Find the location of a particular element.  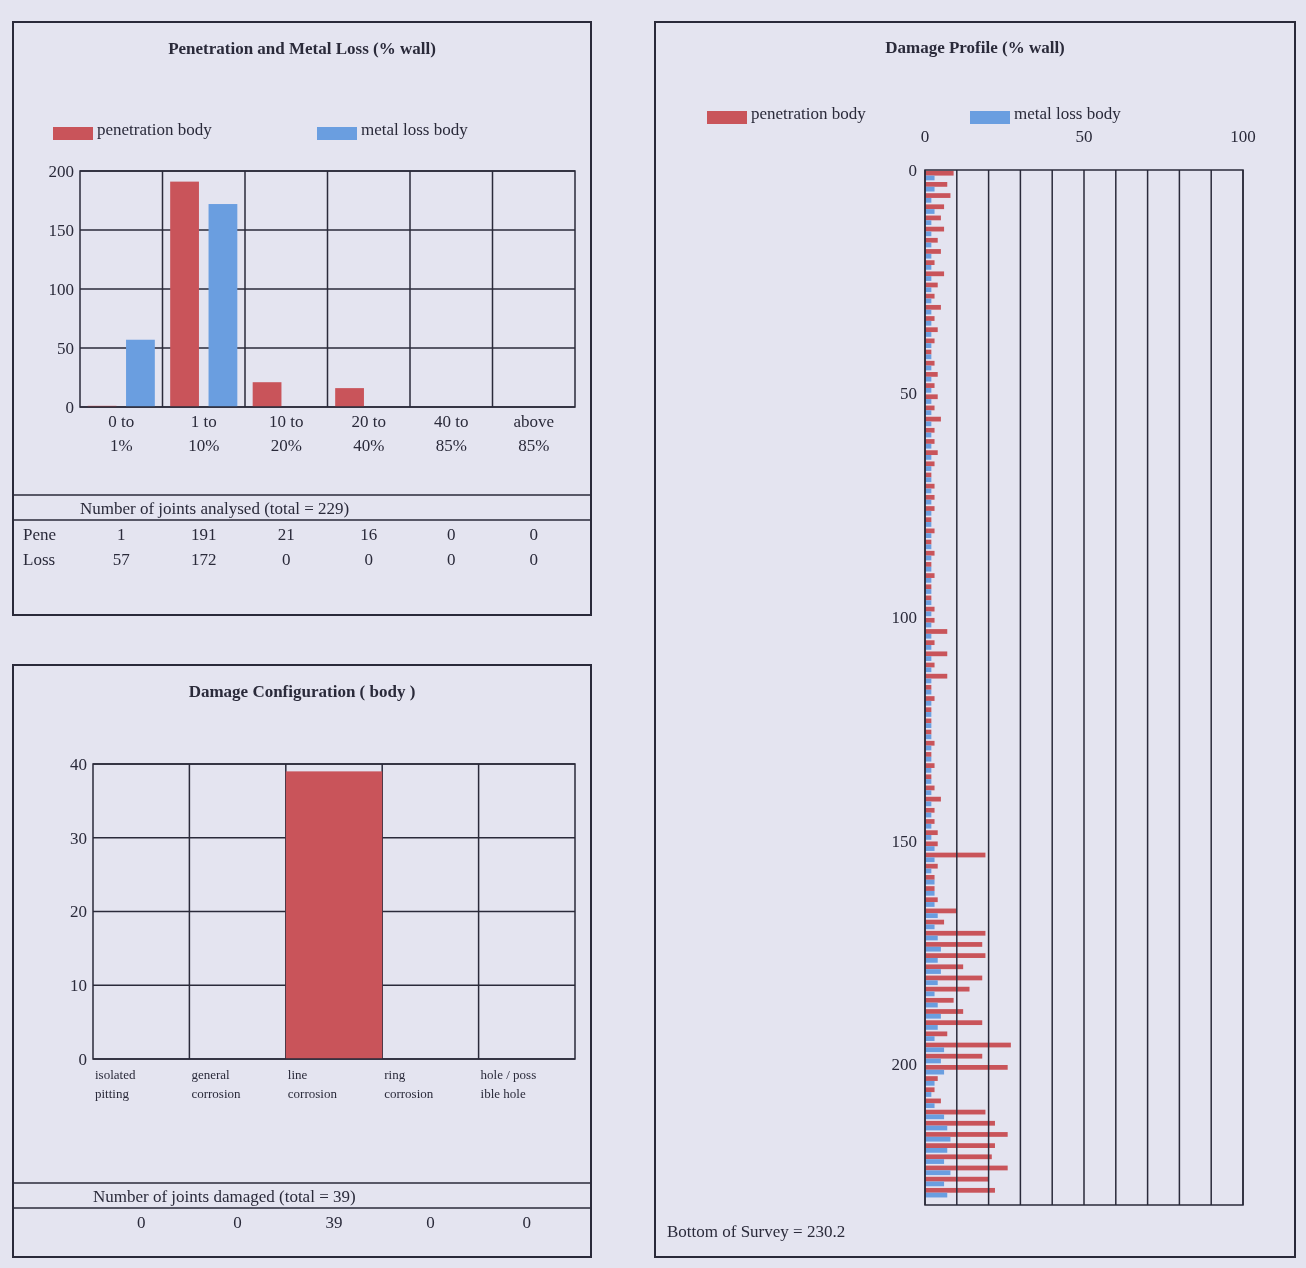

x-tick-label: hole / poss ible hole is located at coordinates (508, 1084).